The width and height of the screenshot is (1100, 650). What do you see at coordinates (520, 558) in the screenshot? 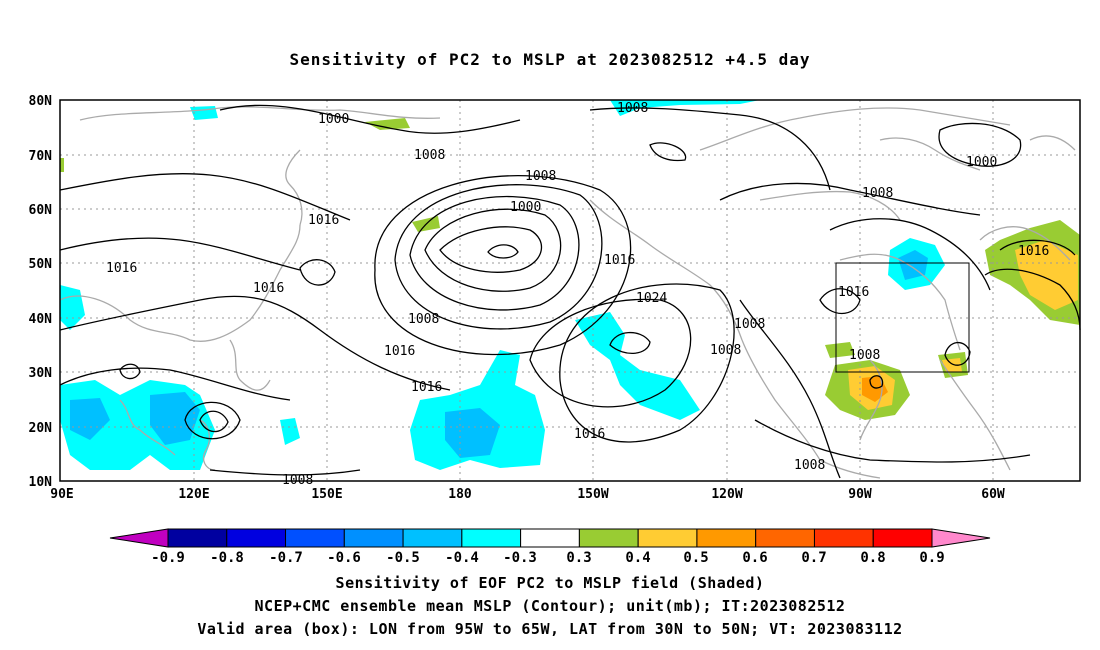
I see `colorbar-label: -0.3` at bounding box center [520, 558].